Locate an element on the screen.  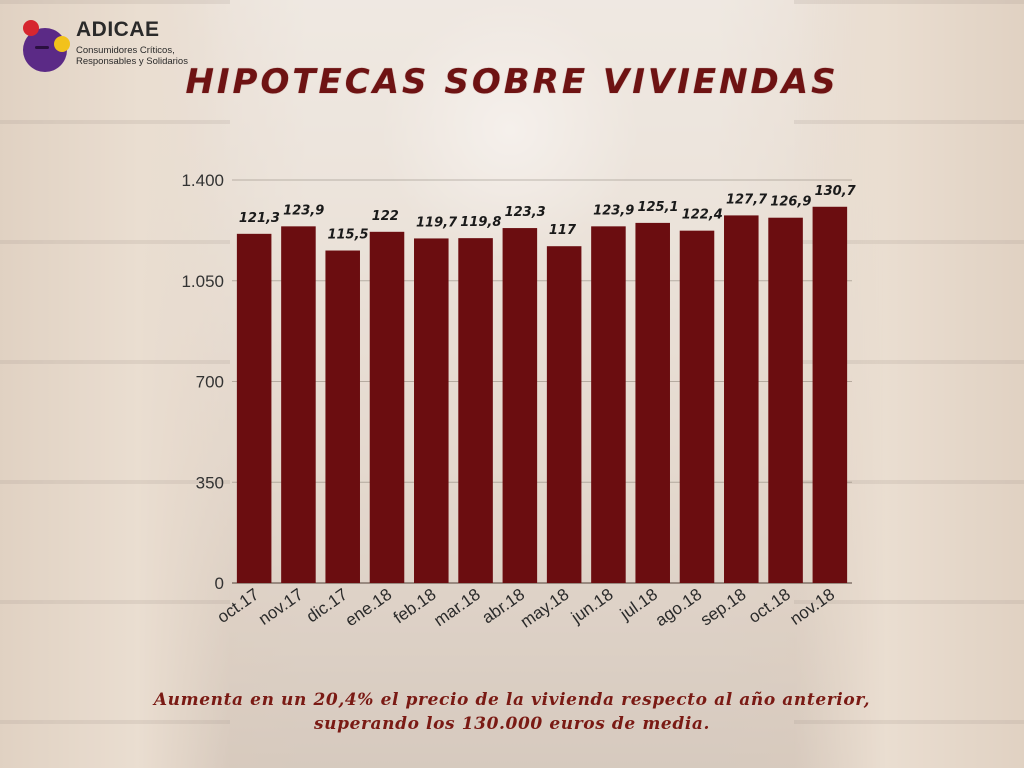
logo-mark-icon is located at coordinates (46, 46).